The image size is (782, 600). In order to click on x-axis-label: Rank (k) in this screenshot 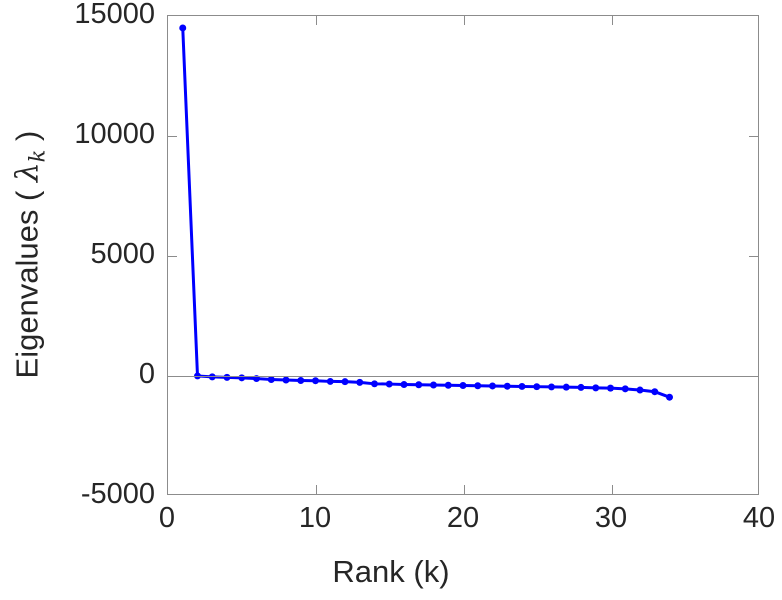, I will do `click(391, 571)`.